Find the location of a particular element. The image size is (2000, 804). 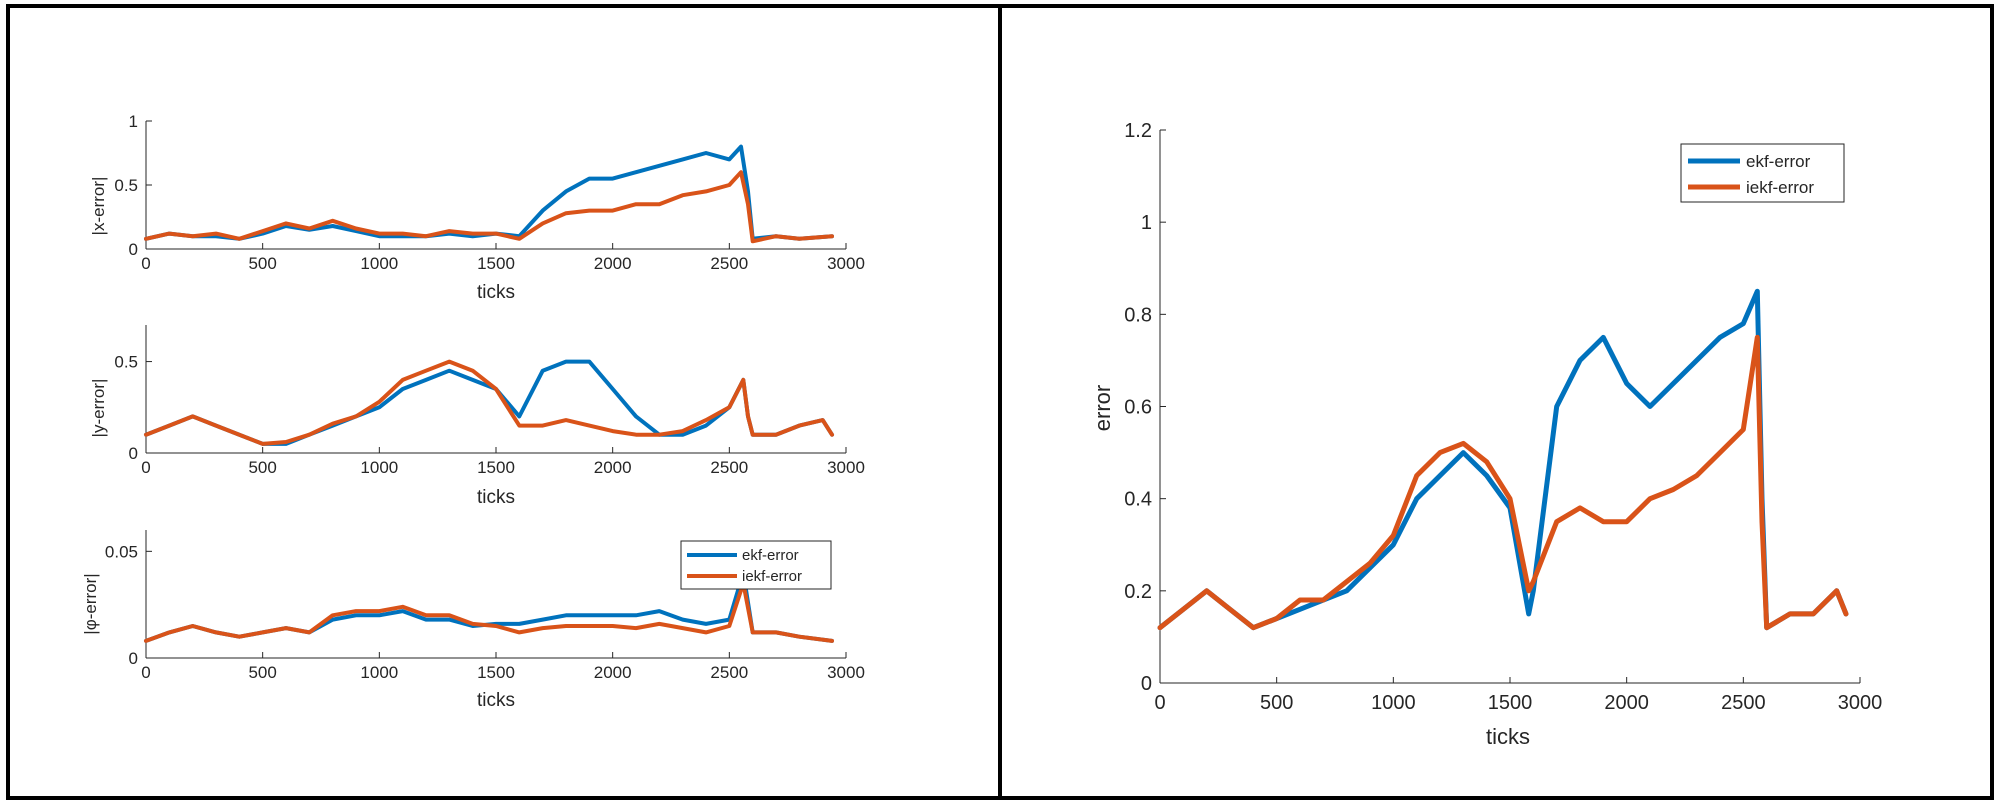

error-xlabel: ticks is located at coordinates (1508, 736).